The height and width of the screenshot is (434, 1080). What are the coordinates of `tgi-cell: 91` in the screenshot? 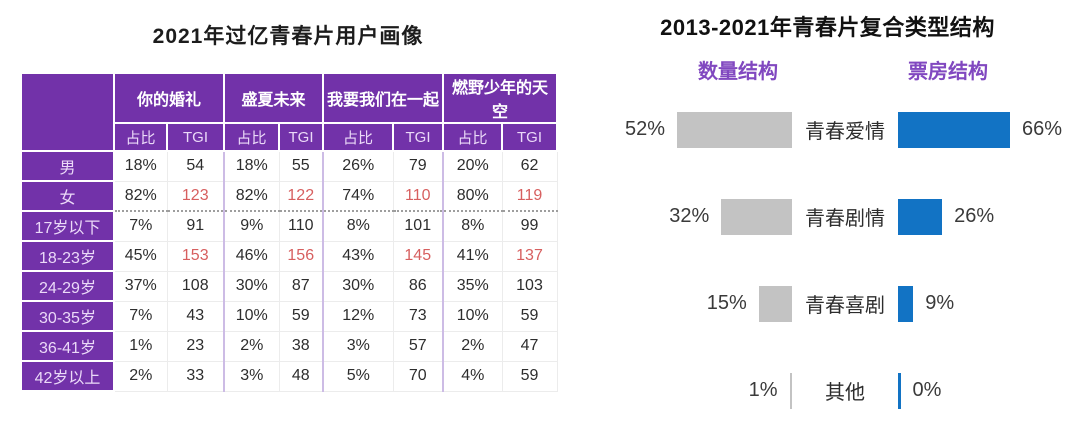 It's located at (195, 226).